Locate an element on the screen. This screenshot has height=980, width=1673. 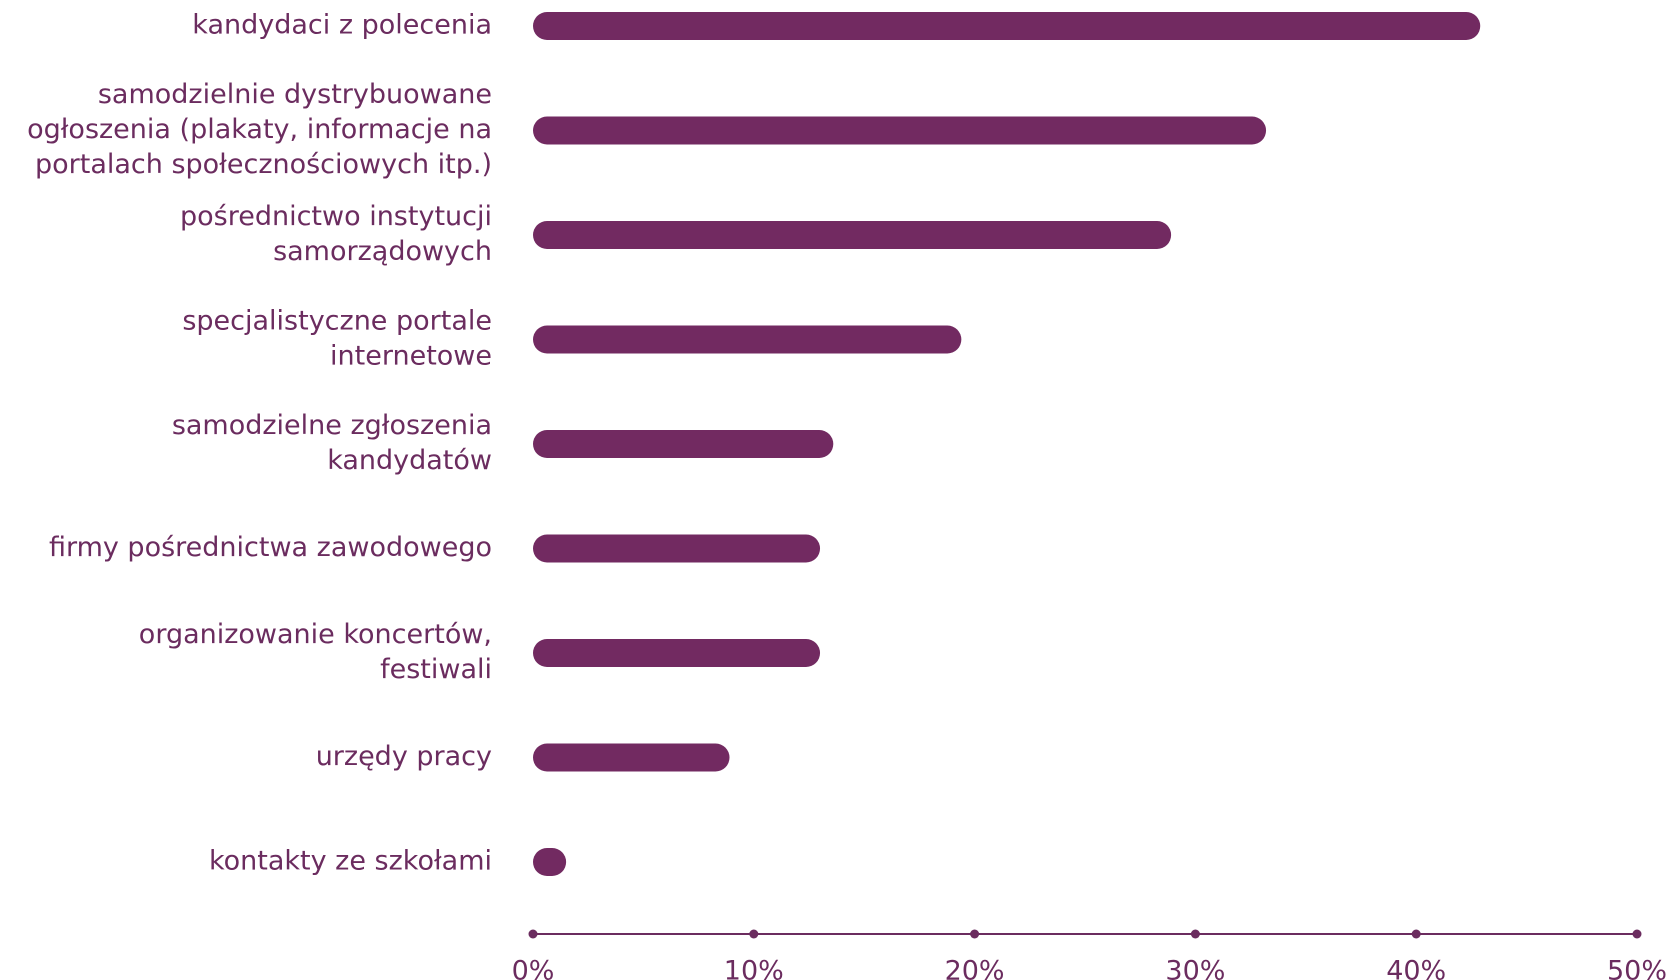
category-label: pośrednictwo instytucji is located at coordinates (336, 216).